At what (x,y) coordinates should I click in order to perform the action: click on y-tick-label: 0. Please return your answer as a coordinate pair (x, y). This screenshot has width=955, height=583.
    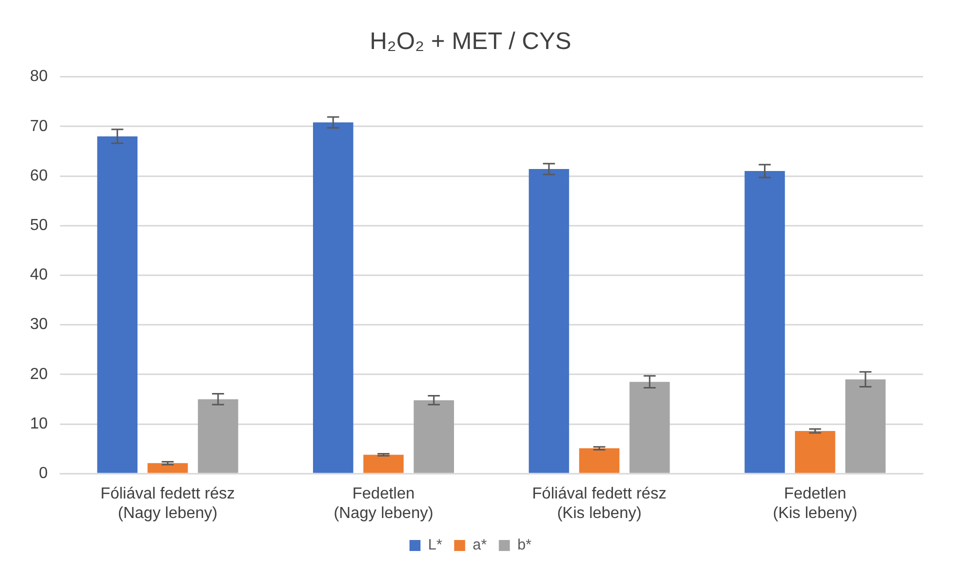
    Looking at the image, I should click on (43, 473).